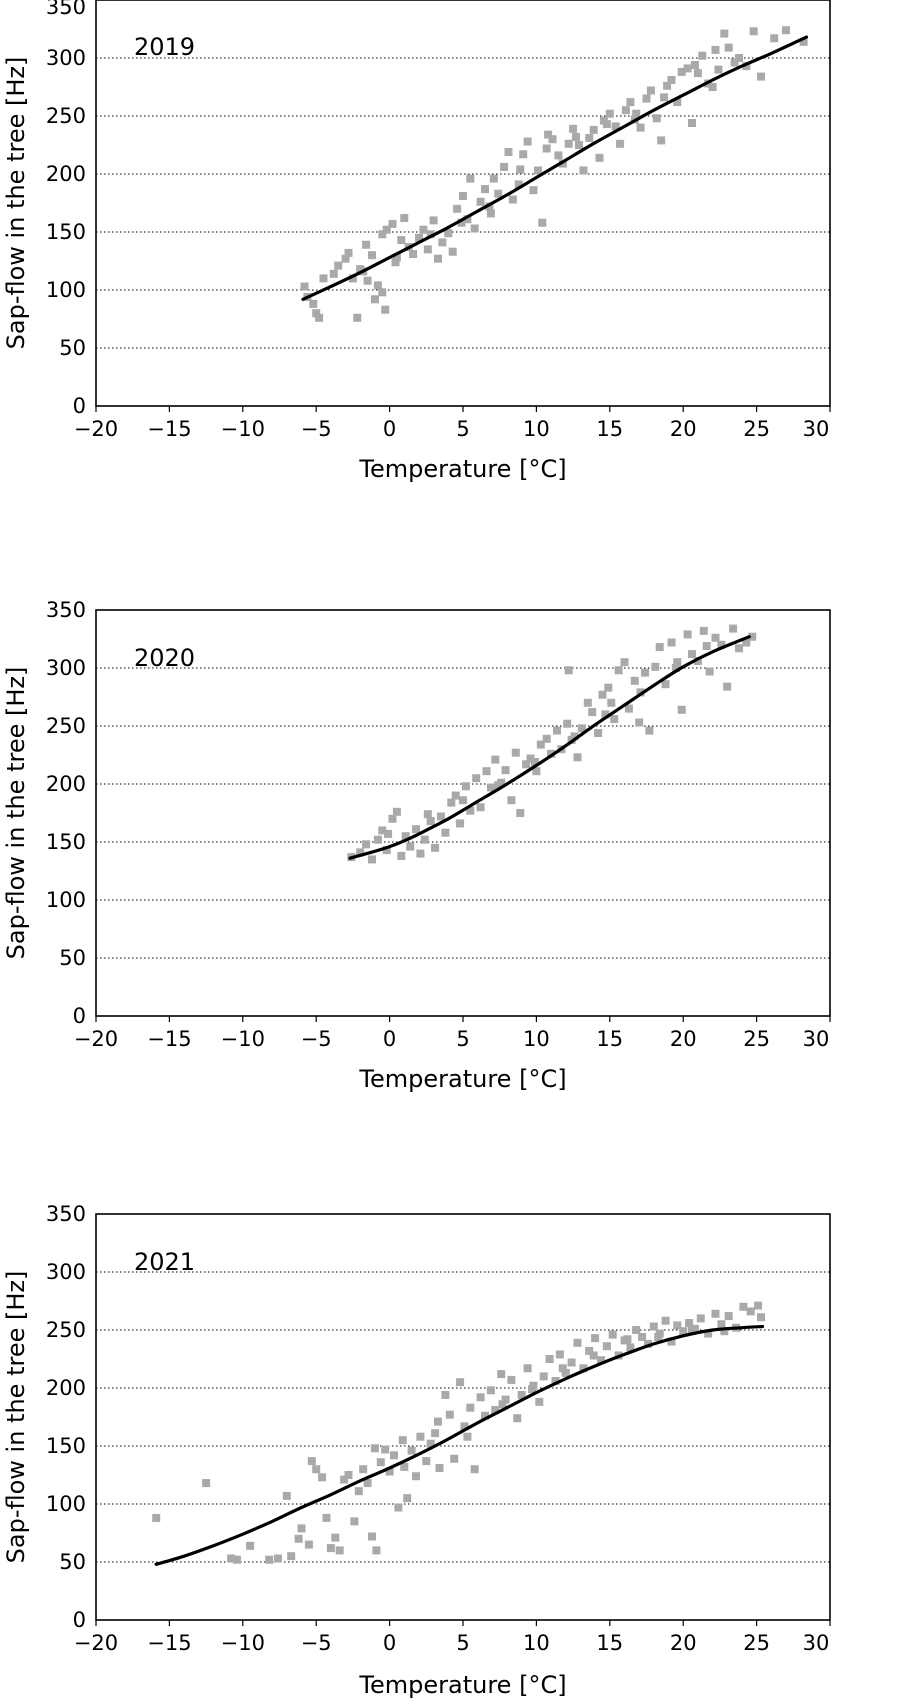 This screenshot has width=922, height=1708. I want to click on x-axis-label: Temperature [°C], so click(462, 469).